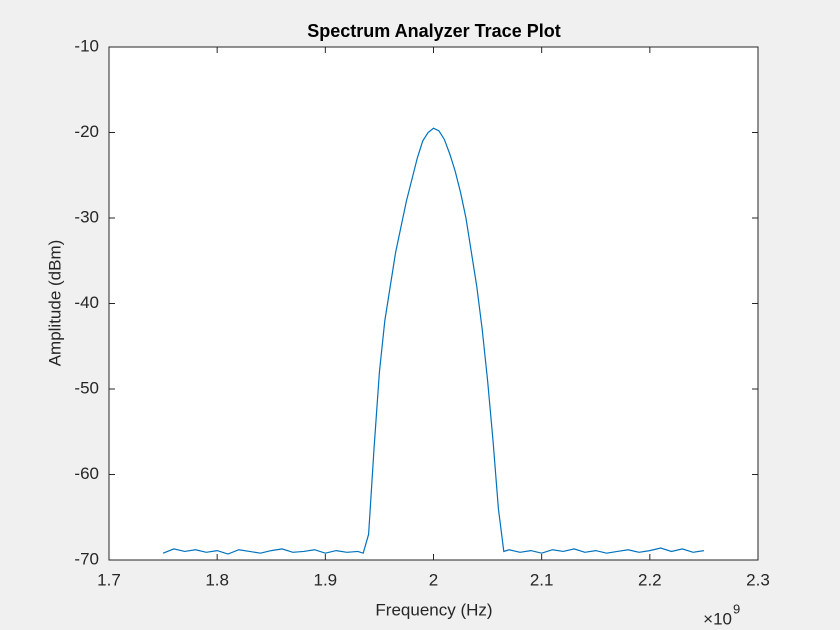 This screenshot has width=840, height=630. I want to click on y-tick-label: -20, so click(86, 131).